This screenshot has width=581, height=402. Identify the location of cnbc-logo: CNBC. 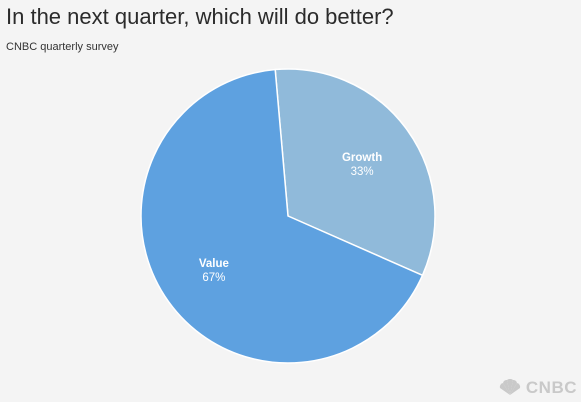
(537, 388).